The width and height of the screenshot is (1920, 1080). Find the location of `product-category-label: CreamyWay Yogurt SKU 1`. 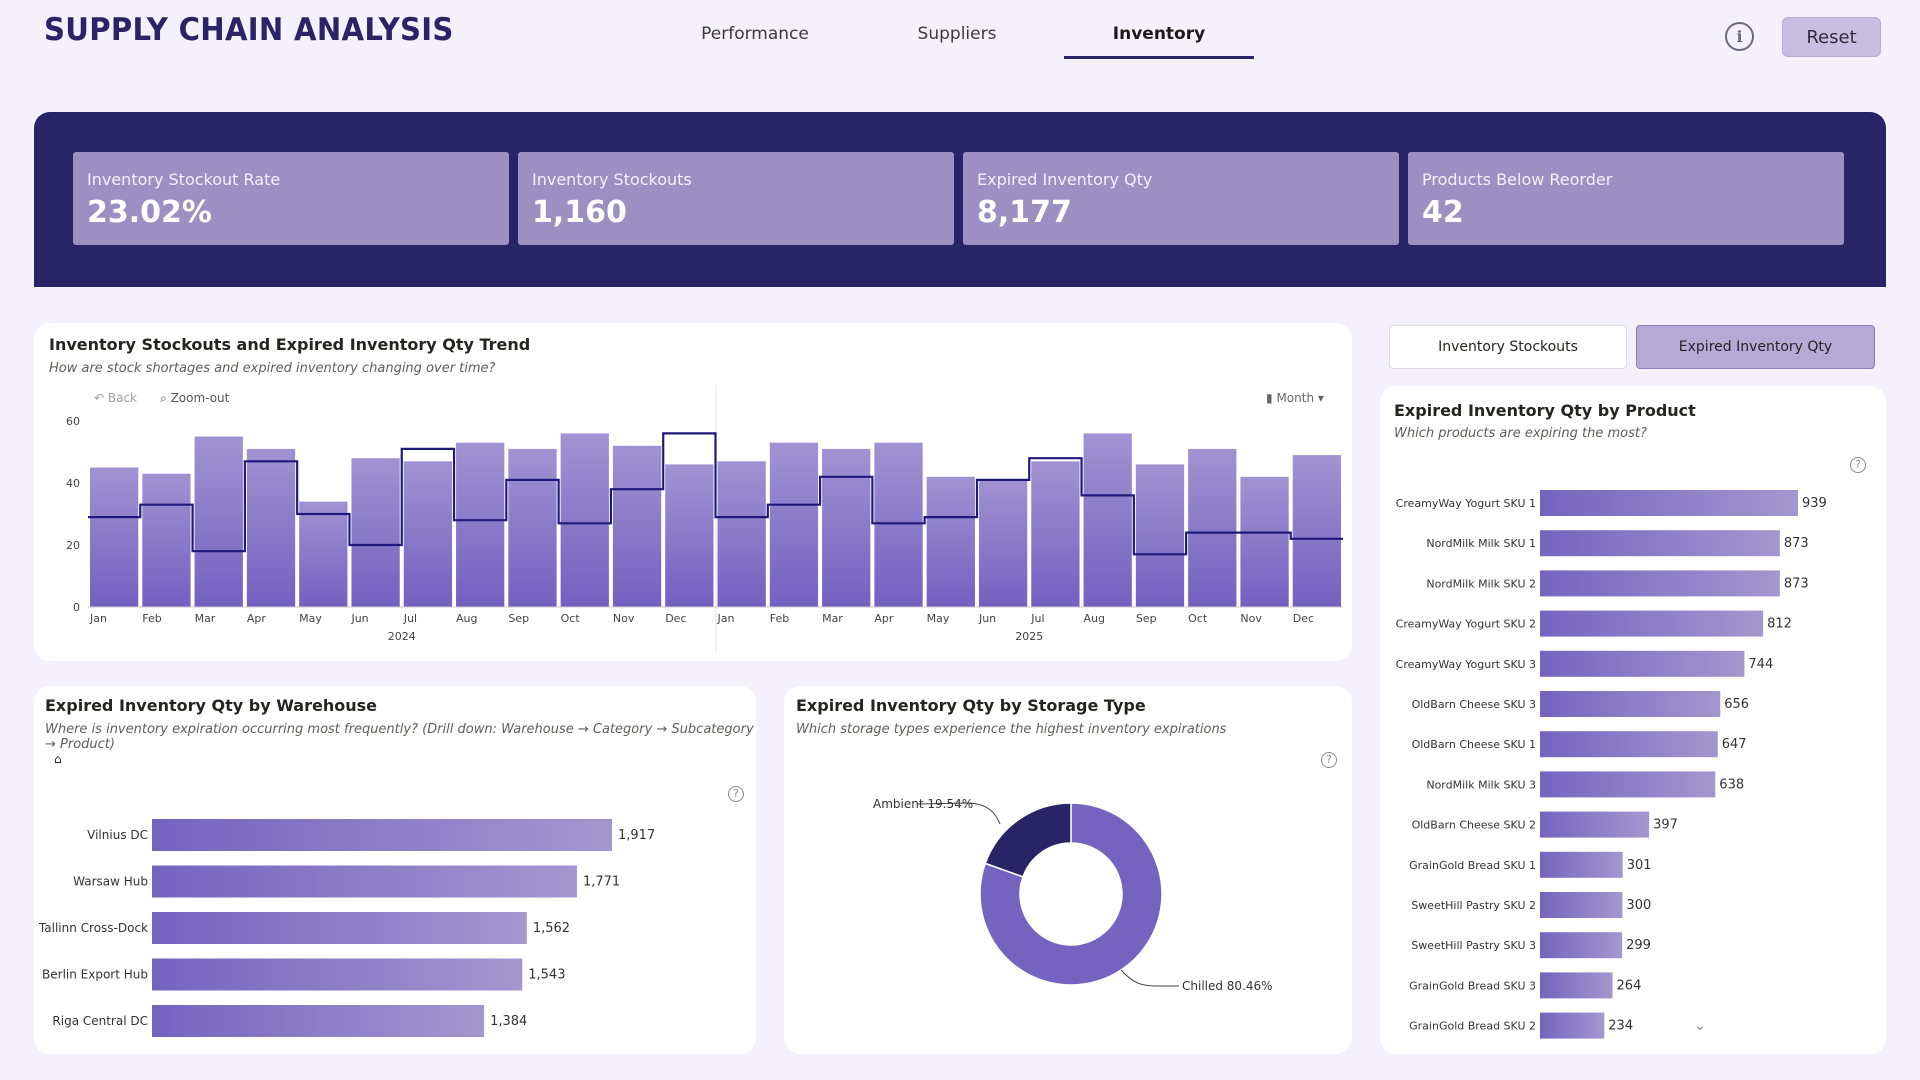

product-category-label: CreamyWay Yogurt SKU 1 is located at coordinates (1466, 503).